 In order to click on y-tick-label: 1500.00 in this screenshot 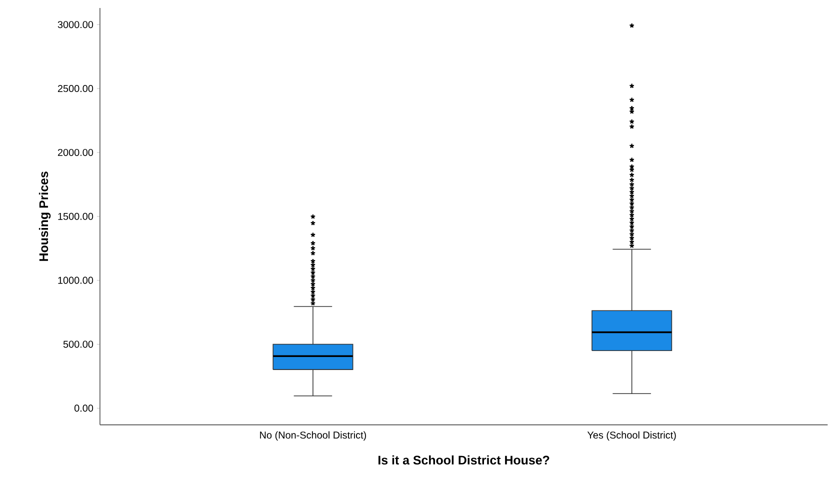, I will do `click(76, 216)`.